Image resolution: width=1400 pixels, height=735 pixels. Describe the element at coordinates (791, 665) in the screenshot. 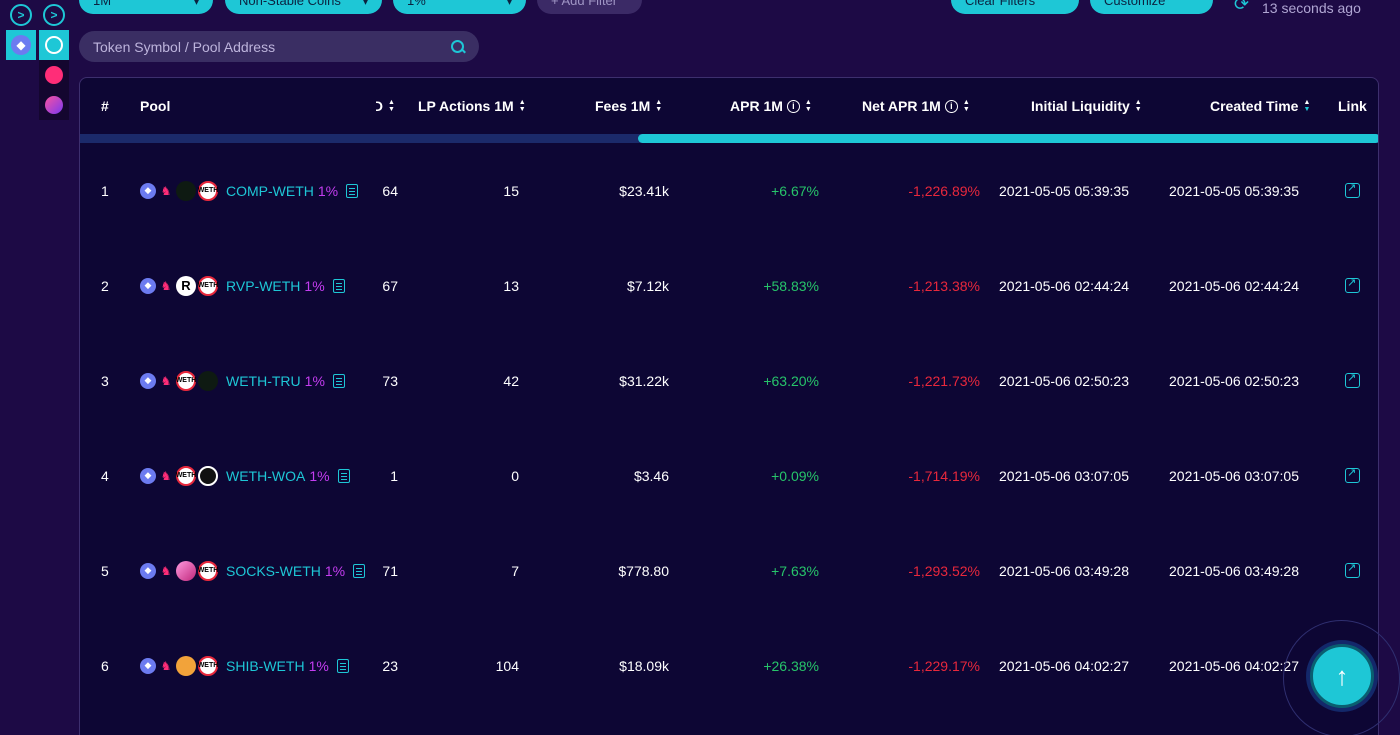

I see `apr-value: +26.38%` at that location.